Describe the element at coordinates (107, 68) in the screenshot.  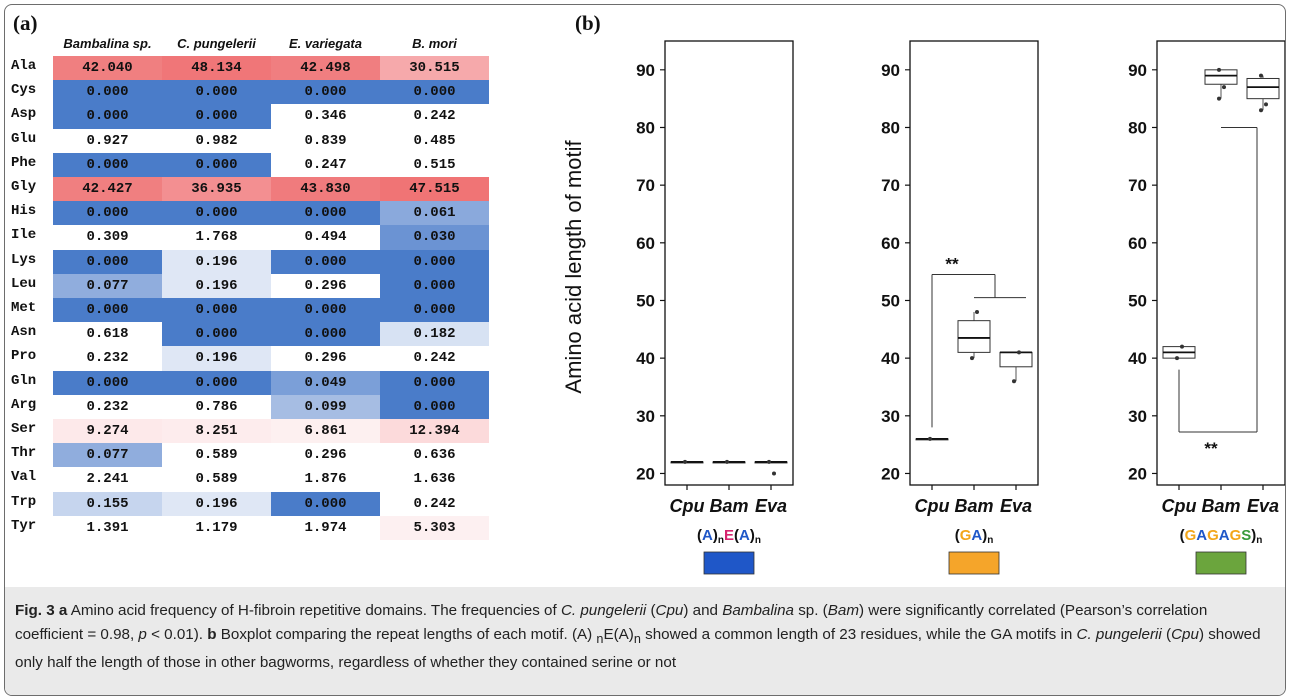
I see `heatmap-cell: 42.040` at that location.